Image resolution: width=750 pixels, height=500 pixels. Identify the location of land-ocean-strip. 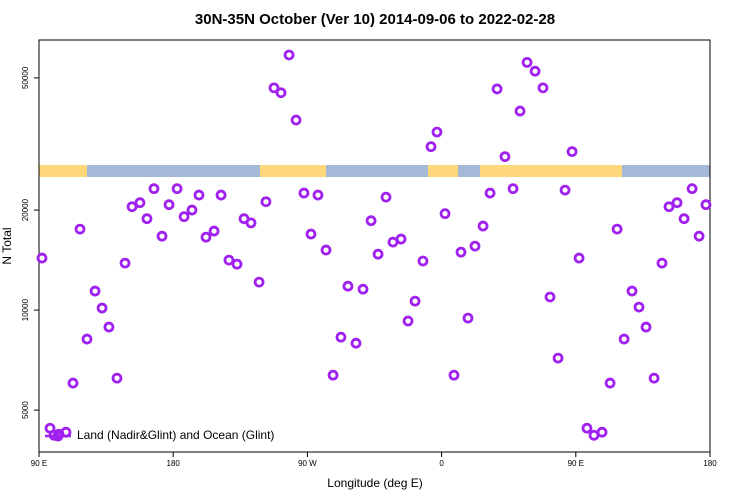
(374, 171).